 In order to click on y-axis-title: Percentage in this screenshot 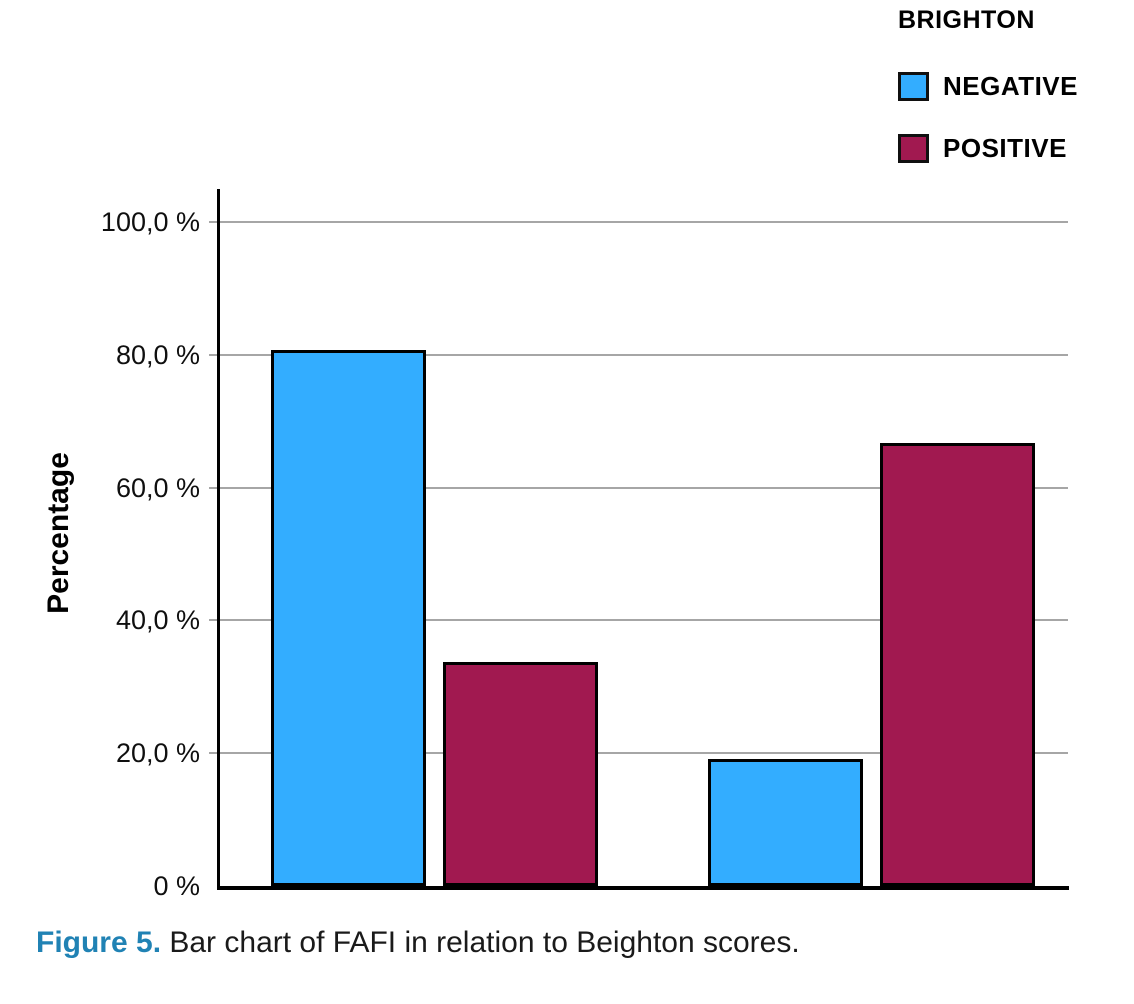, I will do `click(58, 533)`.